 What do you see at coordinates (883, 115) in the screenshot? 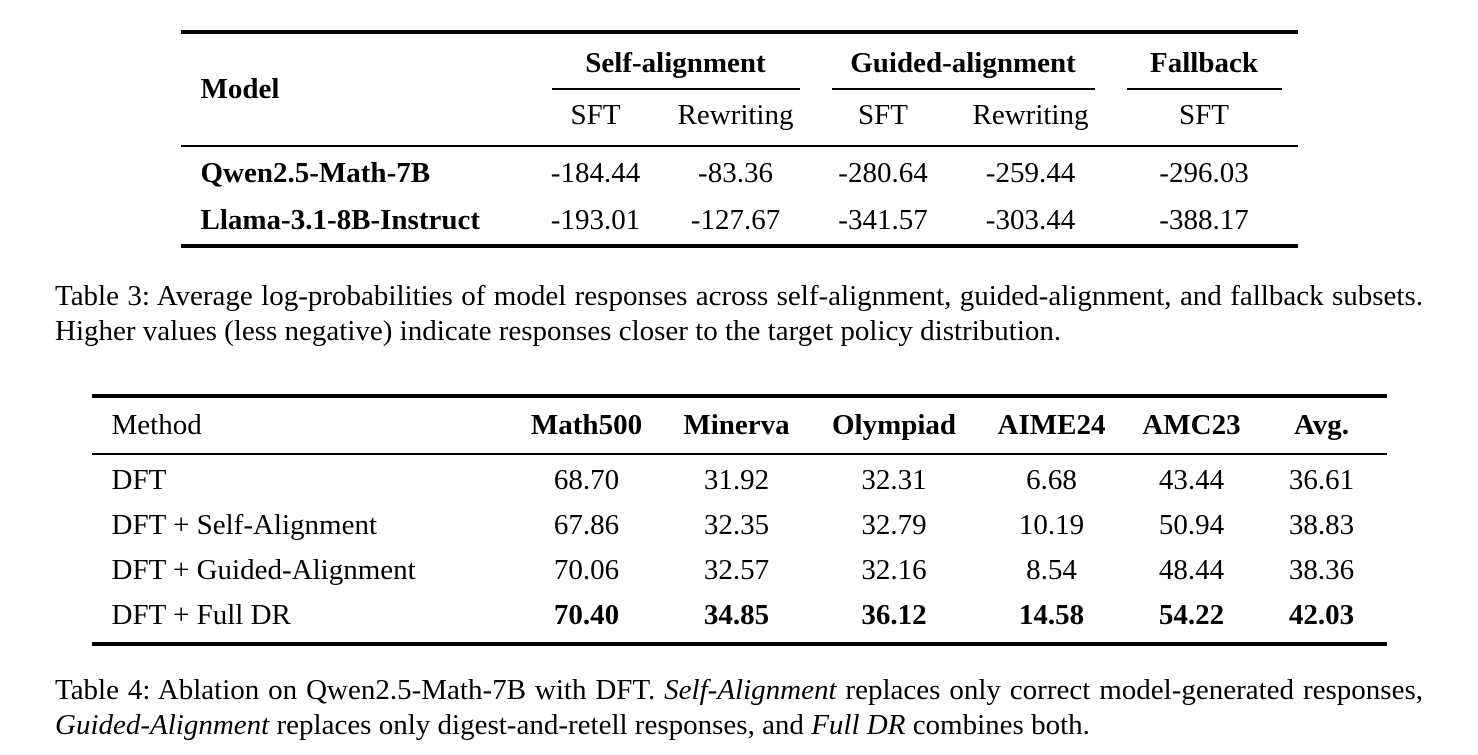
I see `subheader-guided-sft: SFT` at bounding box center [883, 115].